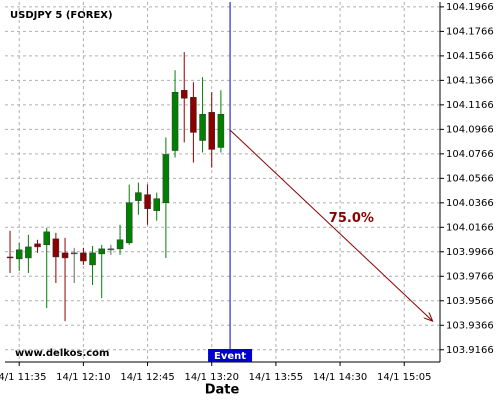 Image resolution: width=500 pixels, height=400 pixels. I want to click on x-tick-label: 14/1 12:10, so click(83, 377).